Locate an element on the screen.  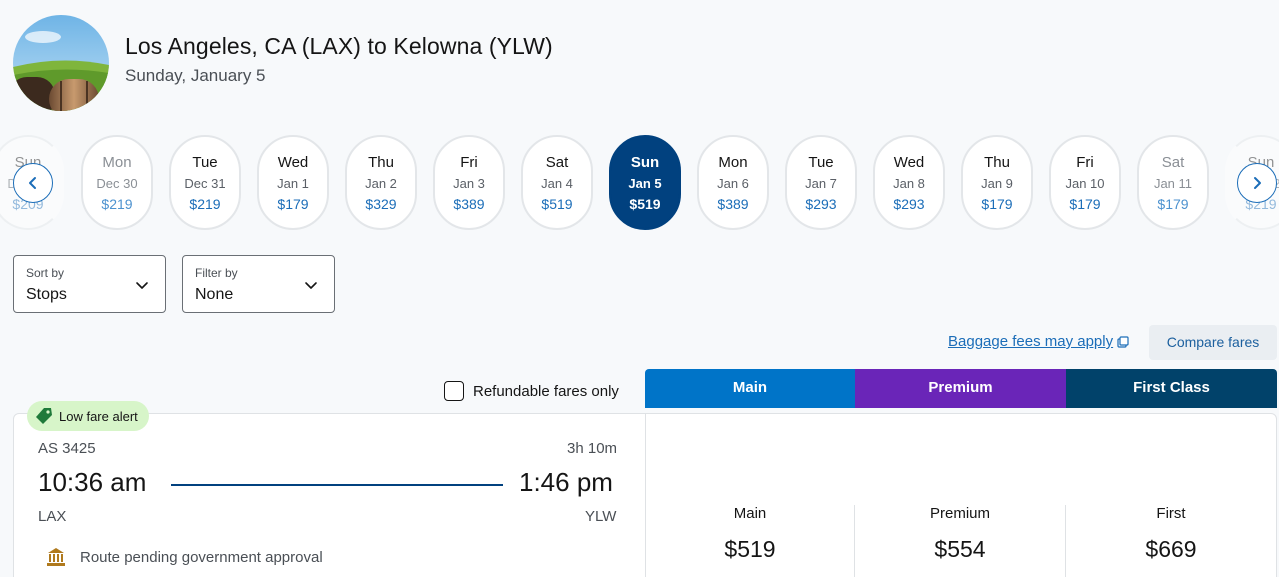
date-pill-1: Tue Dec 31 $219 is located at coordinates (205, 182).